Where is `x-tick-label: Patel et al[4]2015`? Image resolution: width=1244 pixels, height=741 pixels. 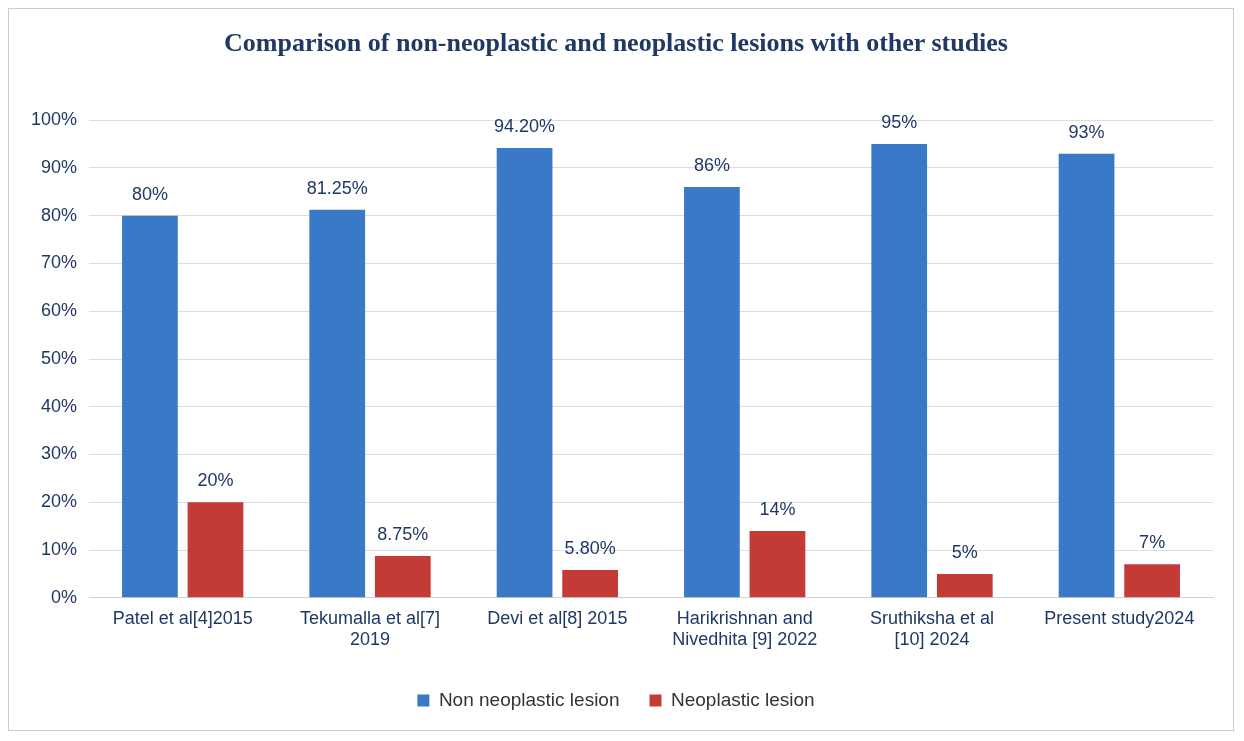
x-tick-label: Patel et al[4]2015 is located at coordinates (182, 617).